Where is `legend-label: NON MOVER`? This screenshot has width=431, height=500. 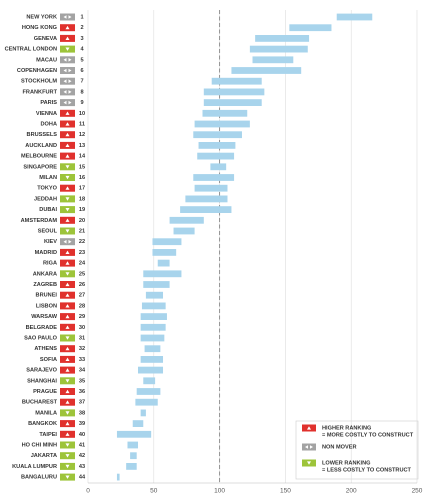 legend-label: NON MOVER is located at coordinates (339, 447).